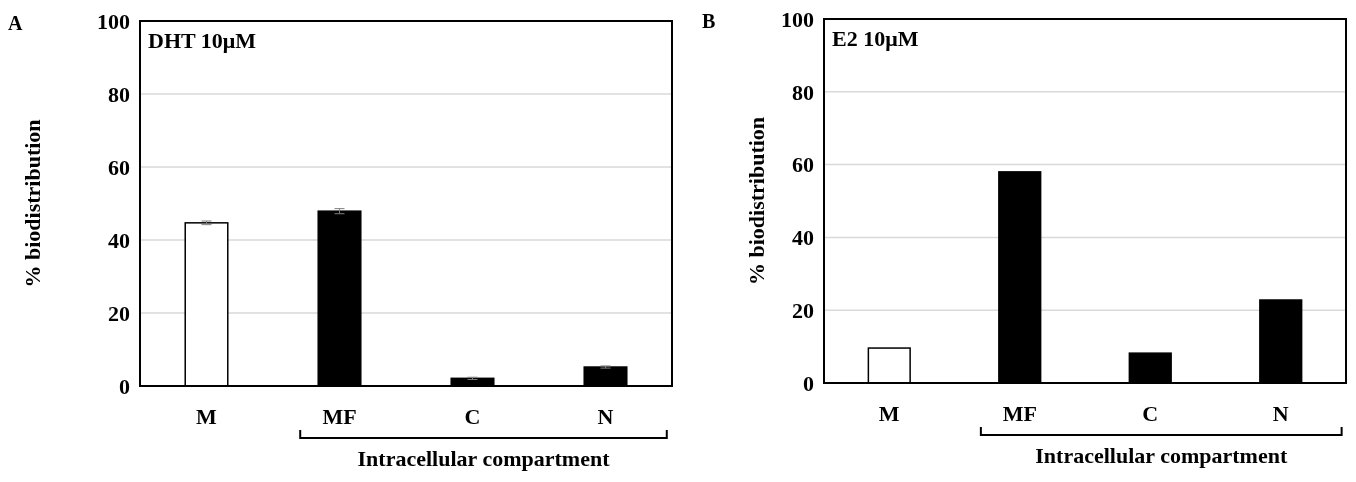 The width and height of the screenshot is (1356, 482). What do you see at coordinates (202, 40) in the screenshot?
I see `chart-title: DHT 10μM` at bounding box center [202, 40].